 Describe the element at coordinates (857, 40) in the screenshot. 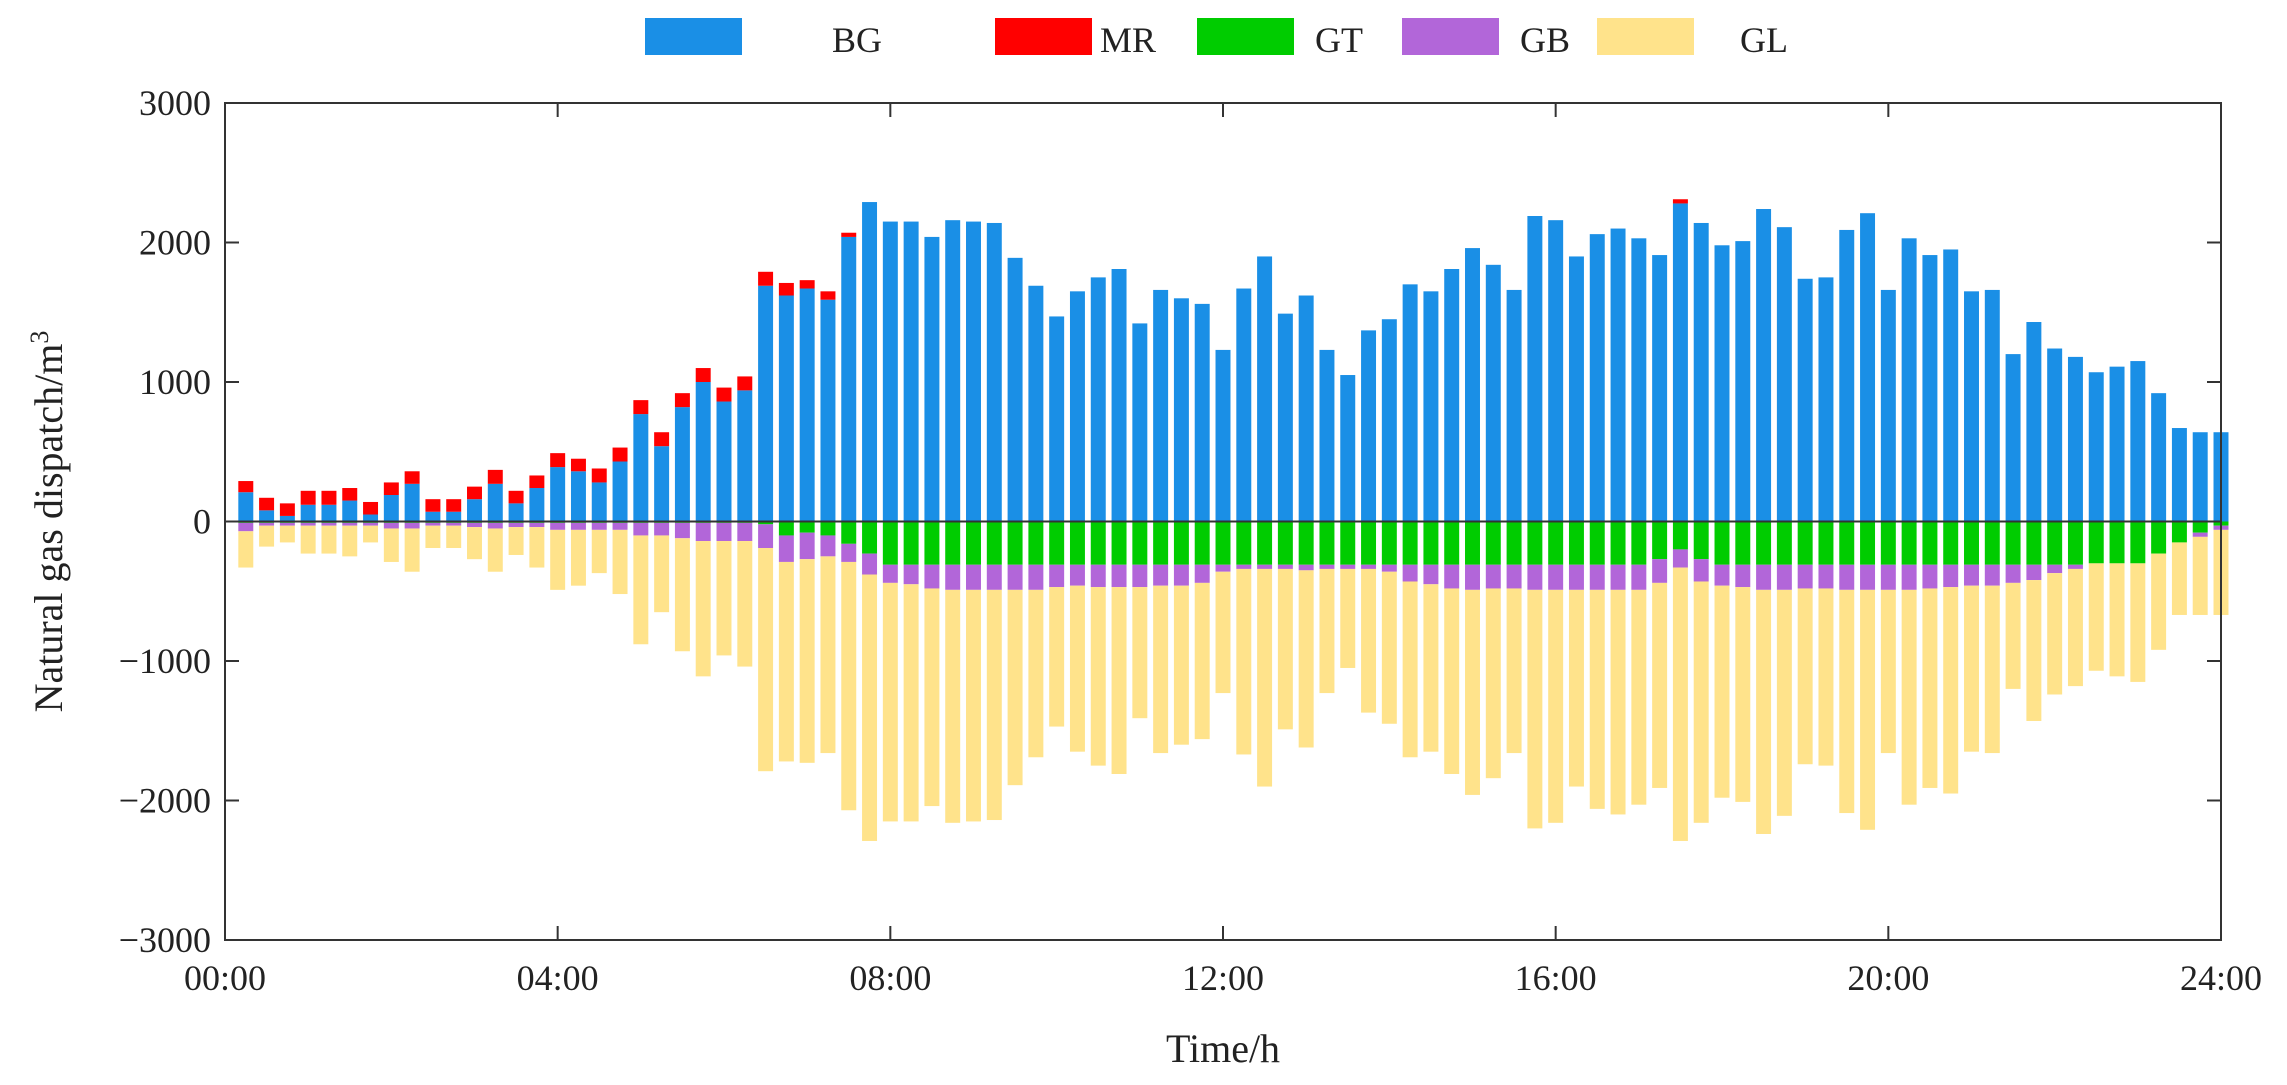

I see `legend-label-bg: BG` at that location.